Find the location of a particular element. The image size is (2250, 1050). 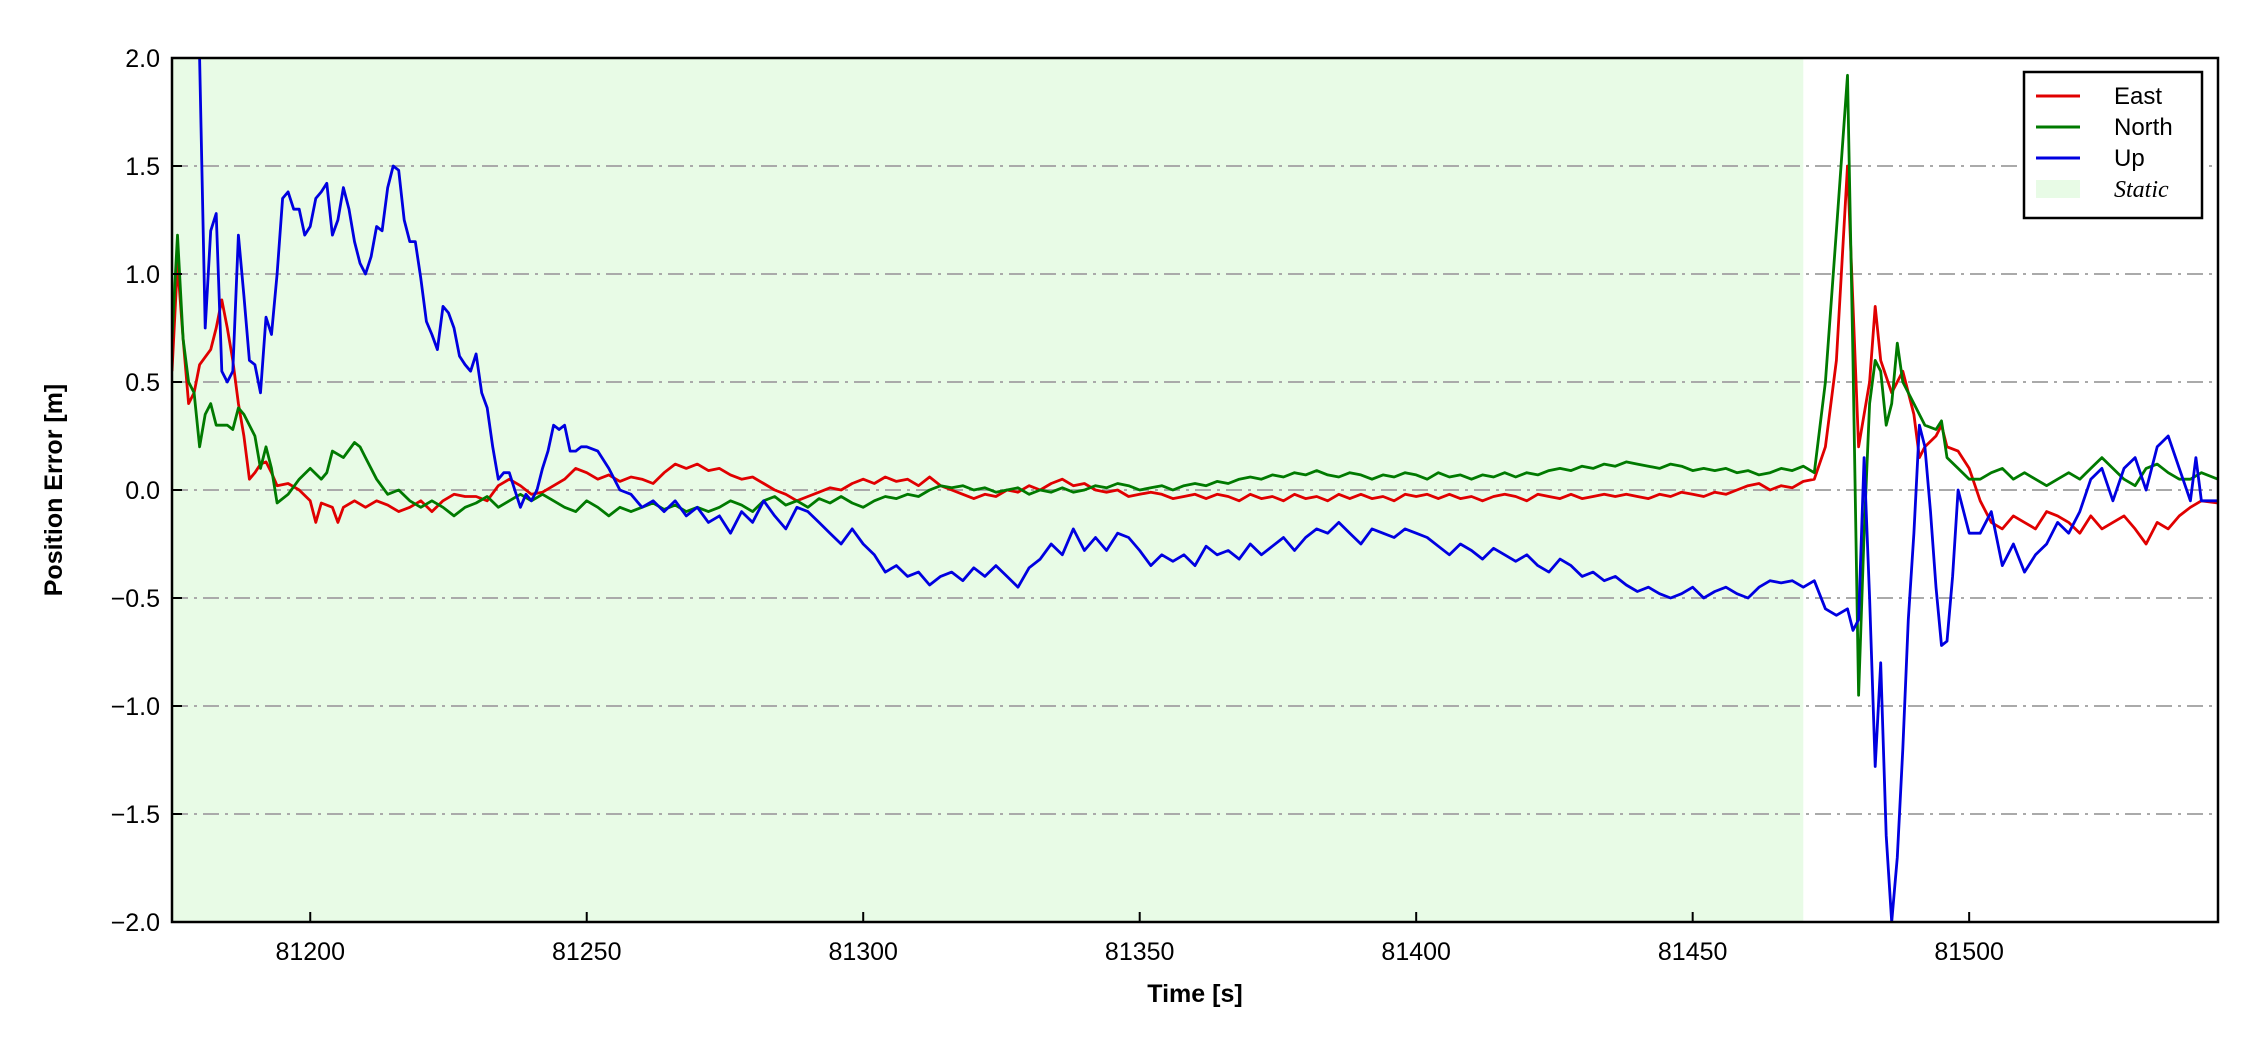

y-tick-label: 0.0 is located at coordinates (142, 491).